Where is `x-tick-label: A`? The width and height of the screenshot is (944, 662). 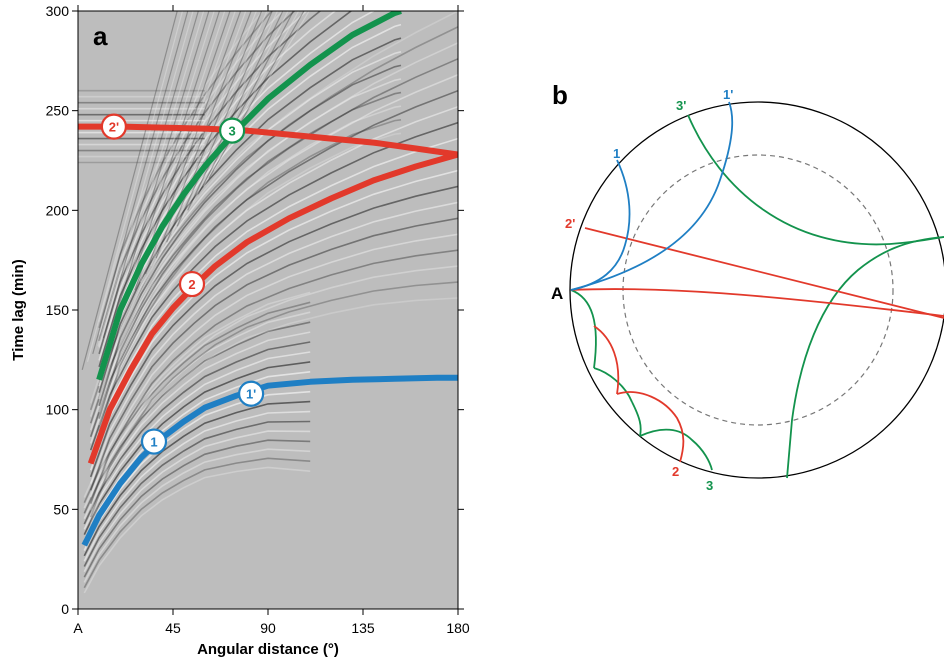 x-tick-label: A is located at coordinates (78, 628).